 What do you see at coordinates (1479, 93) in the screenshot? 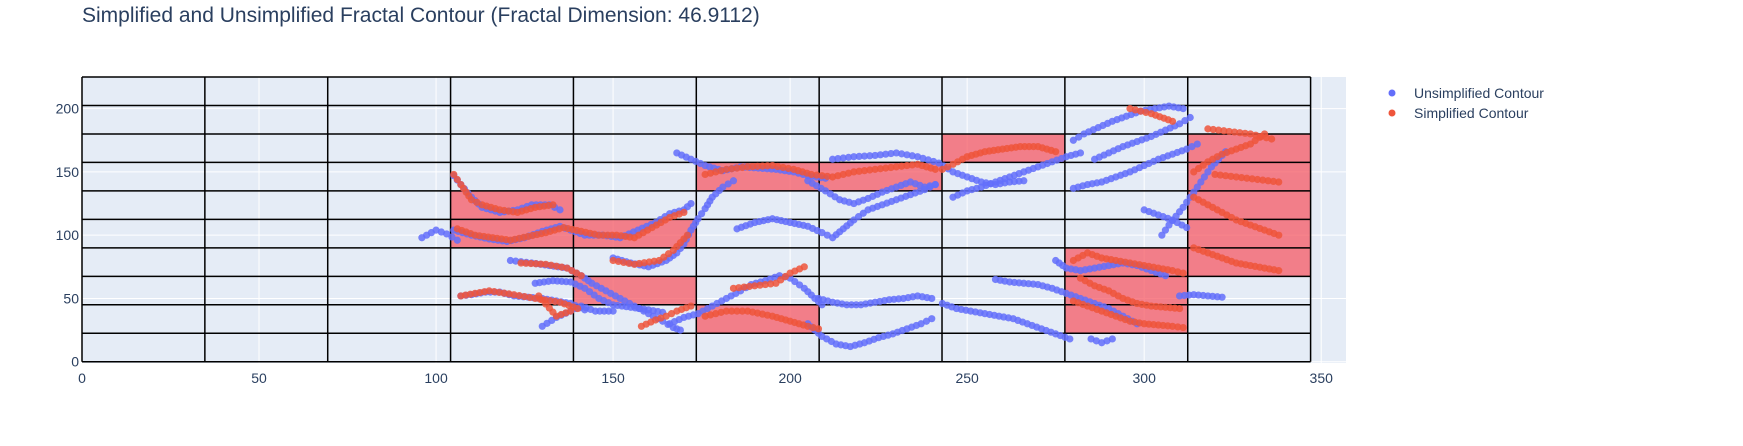
I see `legend-label-unsimplified: Unsimplified Contour` at bounding box center [1479, 93].